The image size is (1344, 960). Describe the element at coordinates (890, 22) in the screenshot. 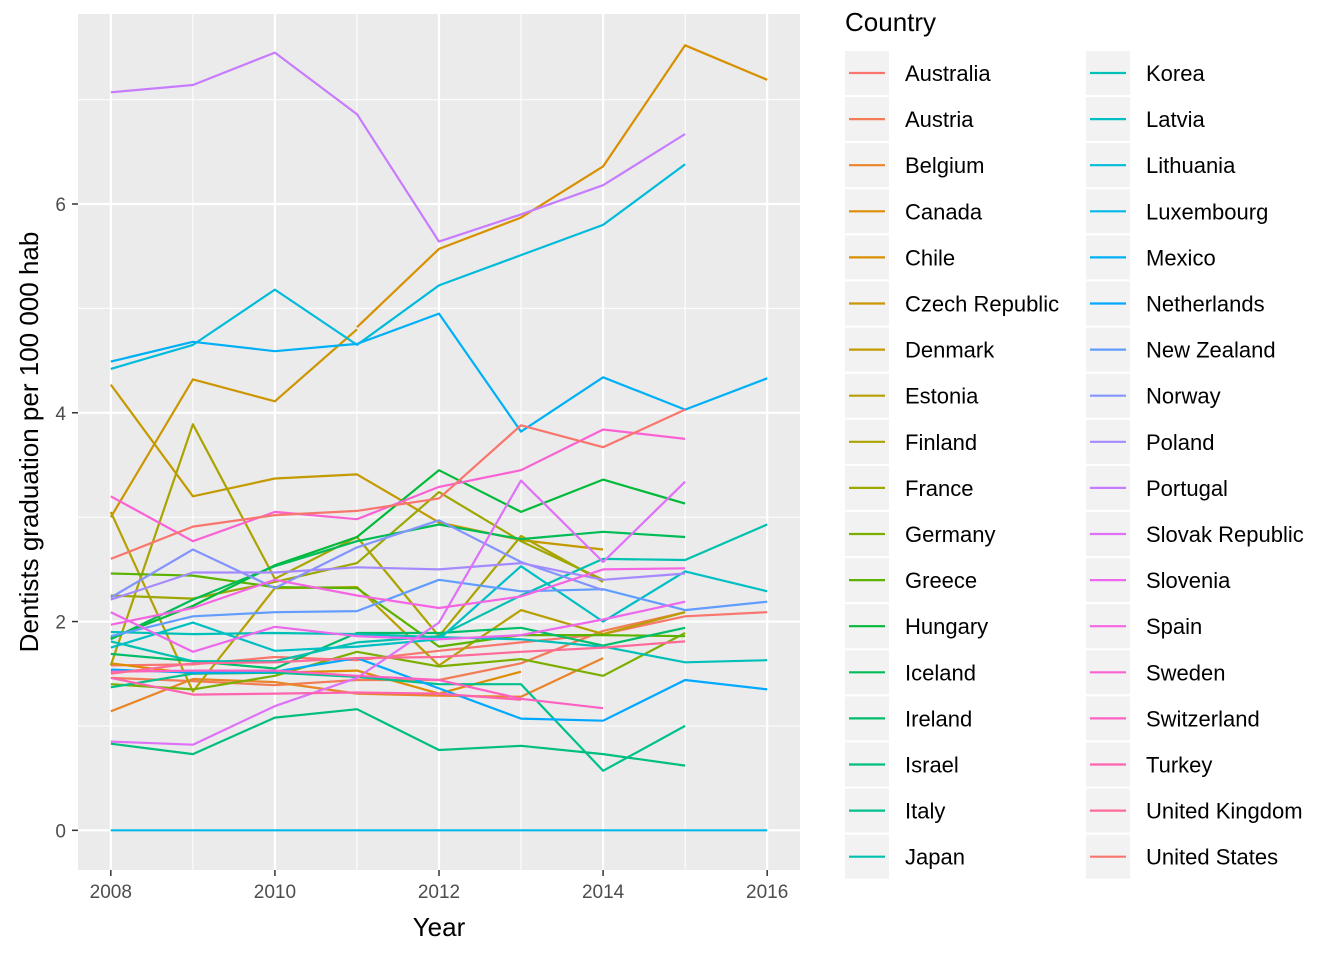

I see `legend-title: Country` at that location.